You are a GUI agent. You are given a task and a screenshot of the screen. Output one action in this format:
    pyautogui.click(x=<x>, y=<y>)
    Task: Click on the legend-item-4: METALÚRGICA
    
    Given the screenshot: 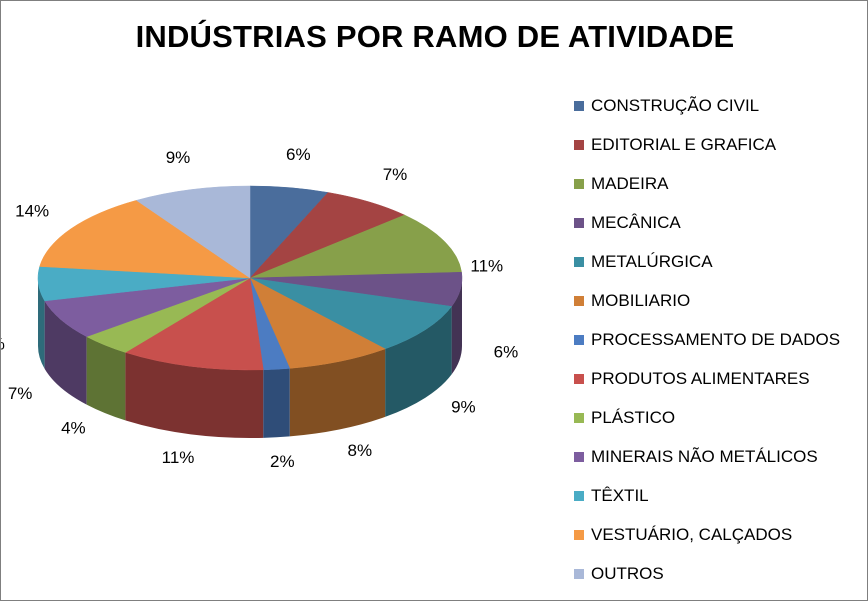 What is the action you would take?
    pyautogui.click(x=707, y=261)
    